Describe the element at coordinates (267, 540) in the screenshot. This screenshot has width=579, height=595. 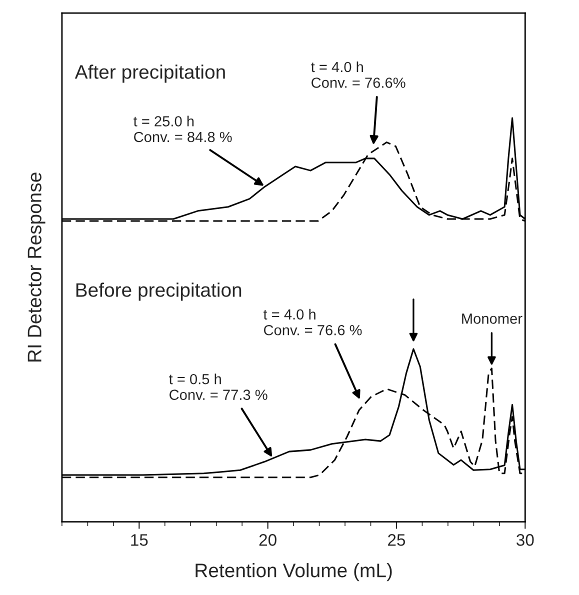
I see `x-tick-label: 20` at that location.